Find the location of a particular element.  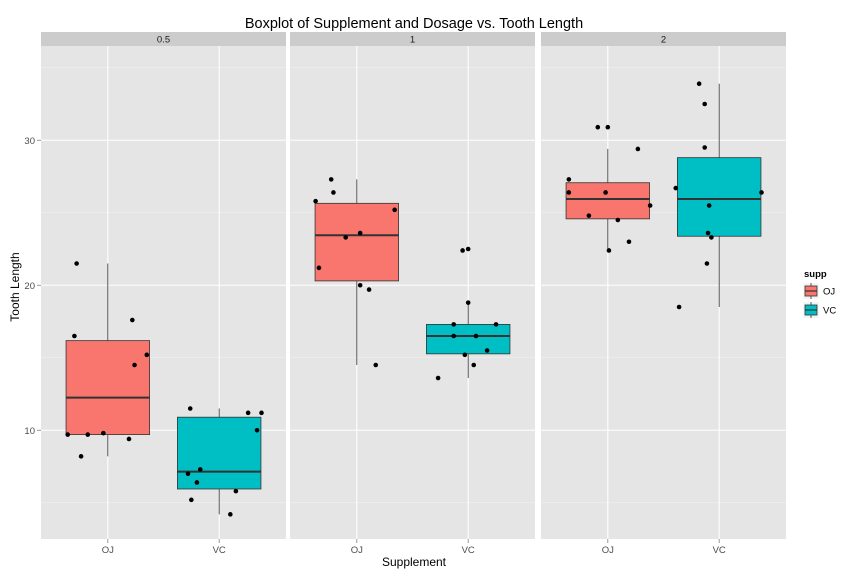

y-axis: 10 20 30 is located at coordinates (32, 286).